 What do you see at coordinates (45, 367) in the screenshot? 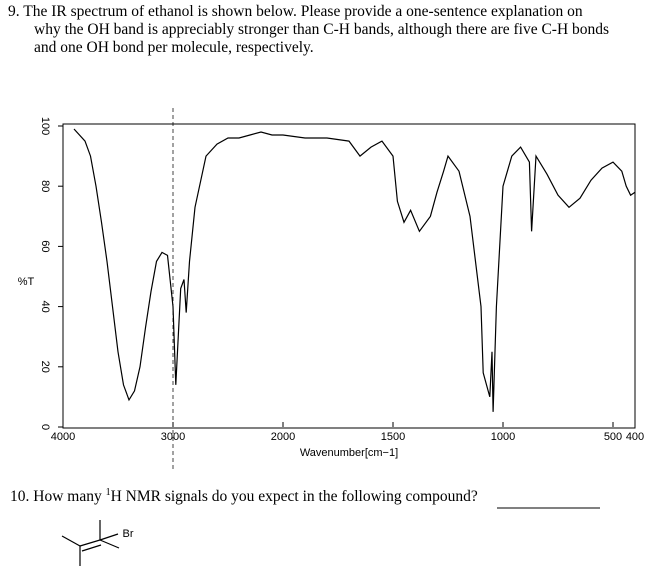
I see `y-tick-label: 20` at bounding box center [45, 367].